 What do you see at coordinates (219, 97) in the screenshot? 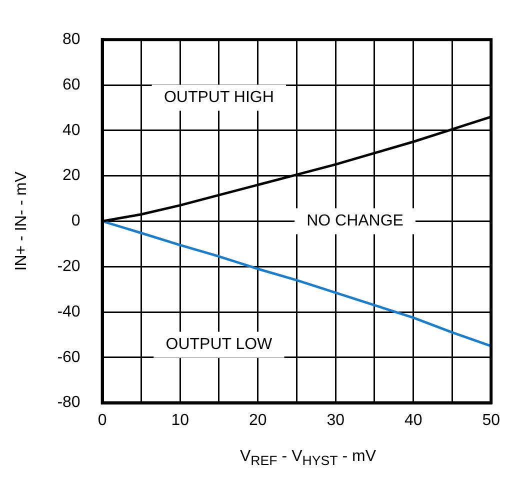
I see `annotation: OUTPUT HIGH` at bounding box center [219, 97].